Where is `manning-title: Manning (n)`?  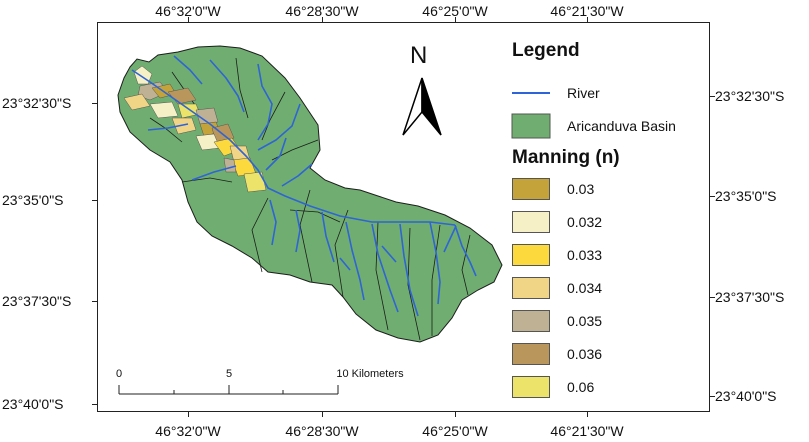
manning-title: Manning (n) is located at coordinates (566, 157).